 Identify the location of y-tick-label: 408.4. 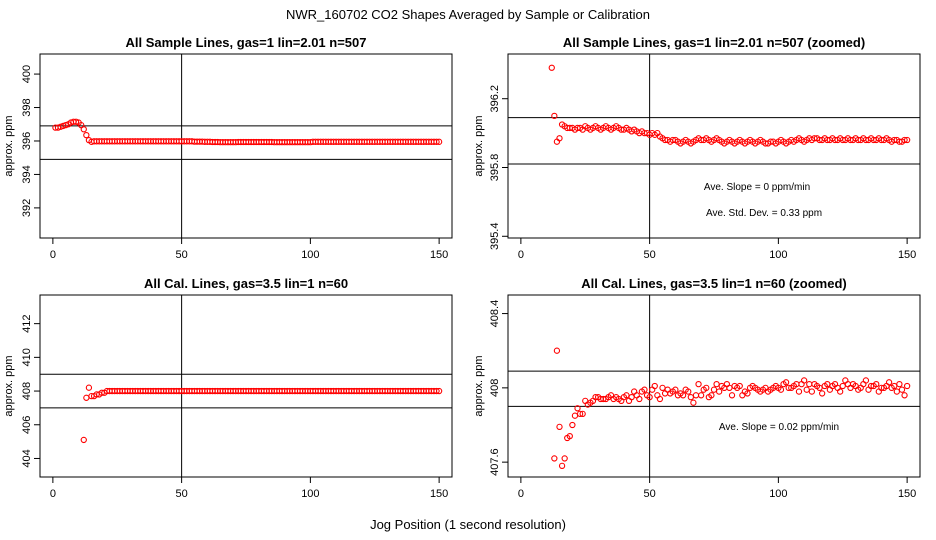
(495, 314).